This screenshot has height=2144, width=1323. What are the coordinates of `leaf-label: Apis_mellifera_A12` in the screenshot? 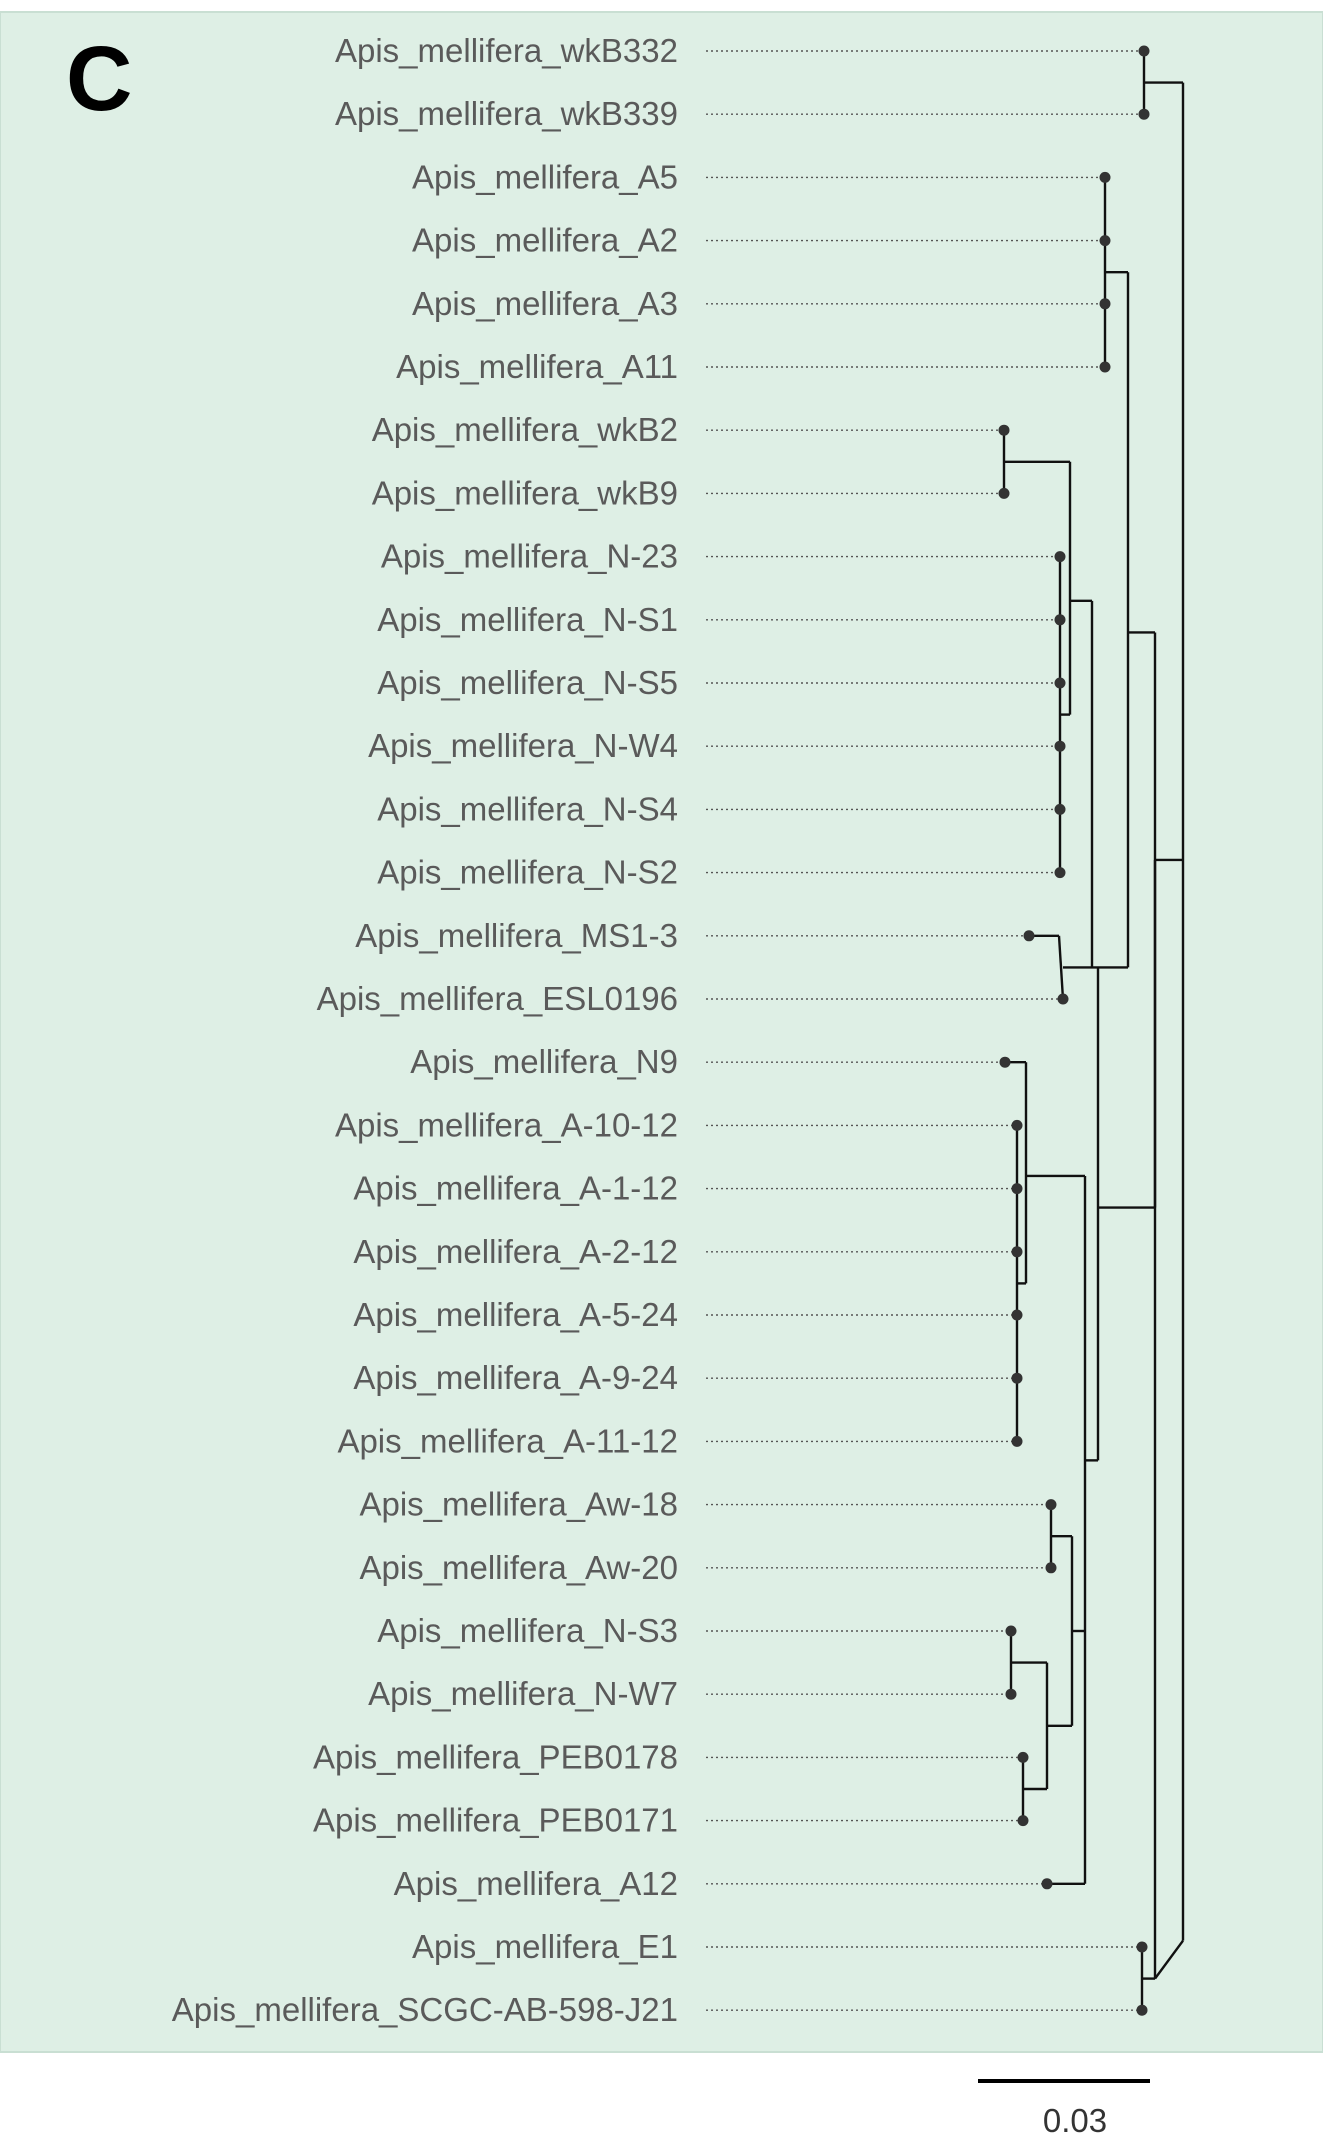 It's located at (536, 1883).